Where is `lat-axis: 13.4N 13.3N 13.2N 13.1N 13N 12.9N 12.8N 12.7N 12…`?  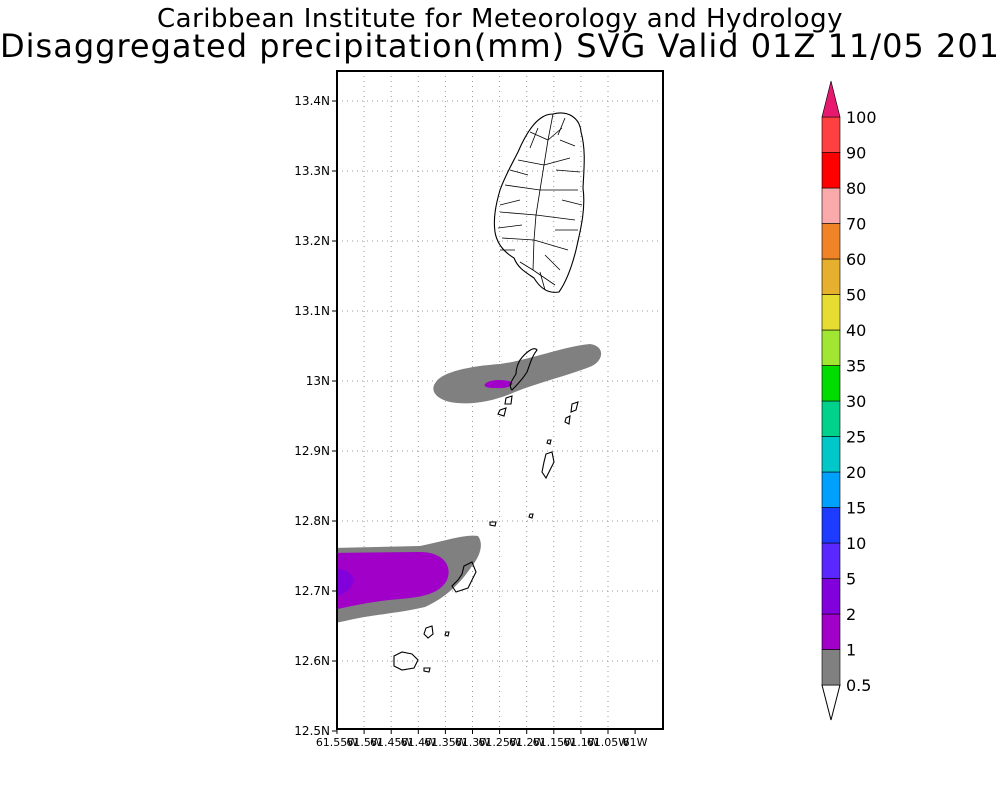 lat-axis: 13.4N 13.3N 13.2N 13.1N 13N 12.9N 12.8N 12.7N 12… is located at coordinates (315, 416).